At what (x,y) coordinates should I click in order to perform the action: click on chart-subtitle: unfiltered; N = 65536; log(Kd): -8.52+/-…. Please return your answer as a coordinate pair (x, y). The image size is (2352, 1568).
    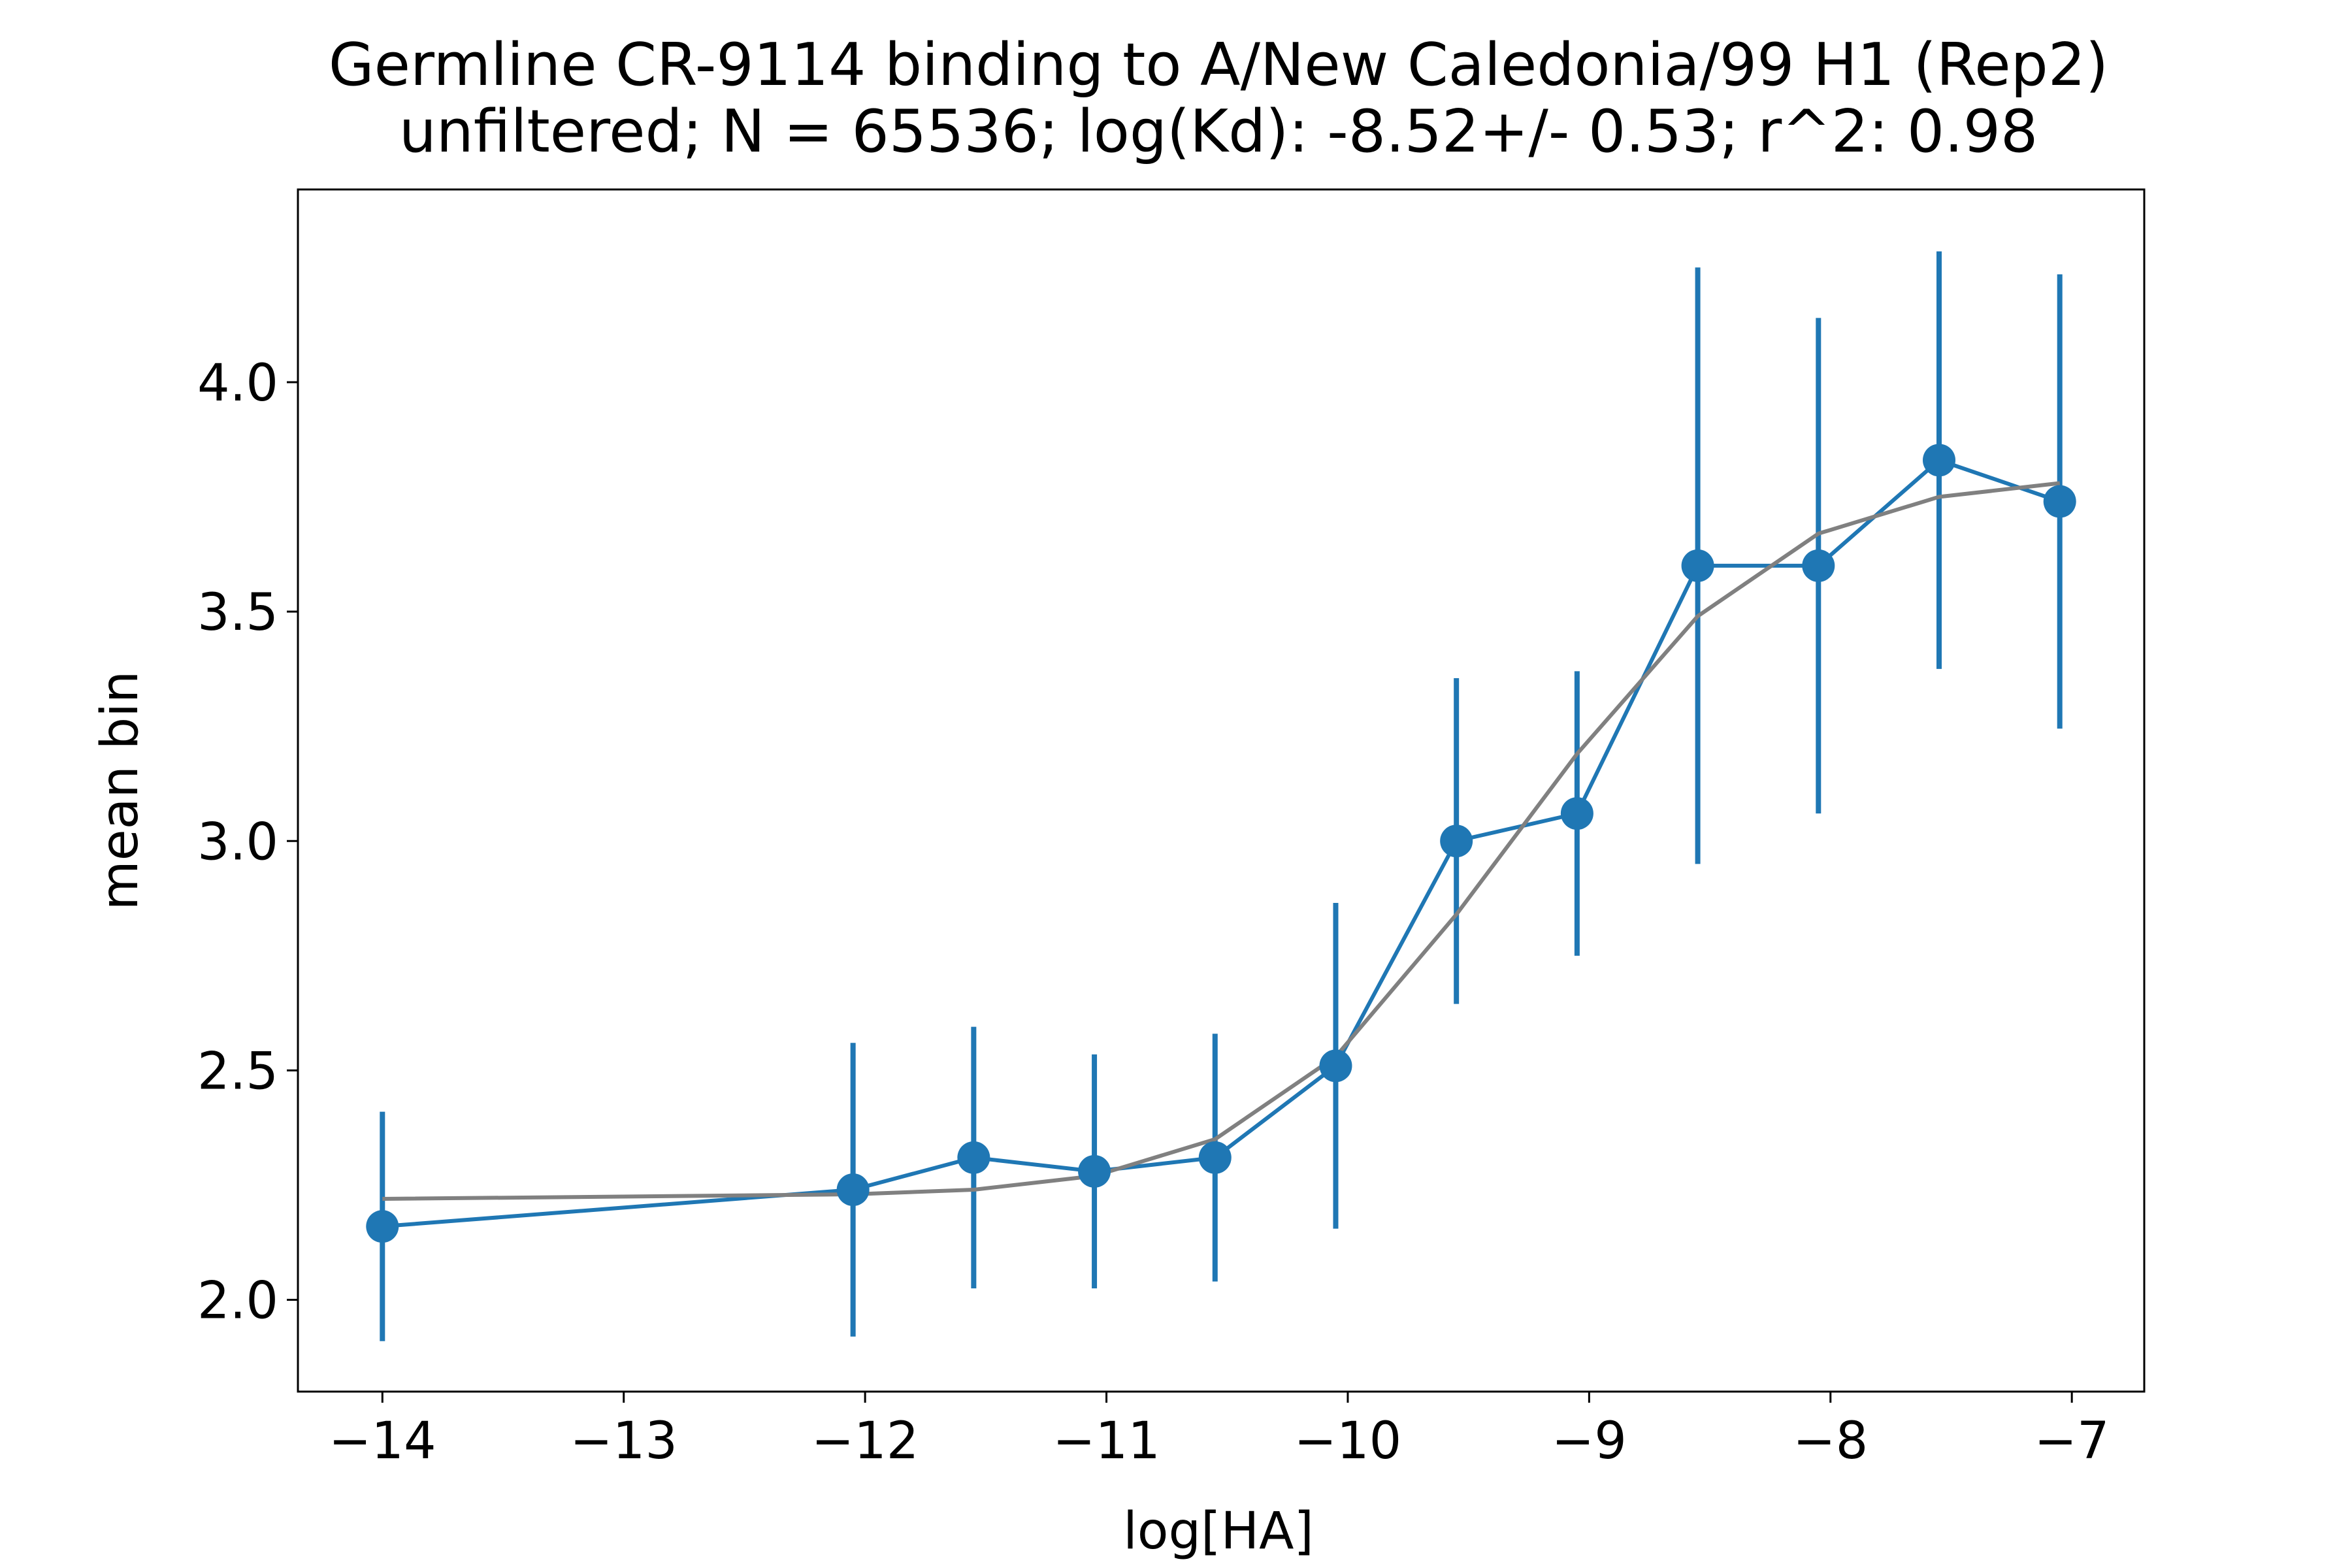
    Looking at the image, I should click on (1218, 131).